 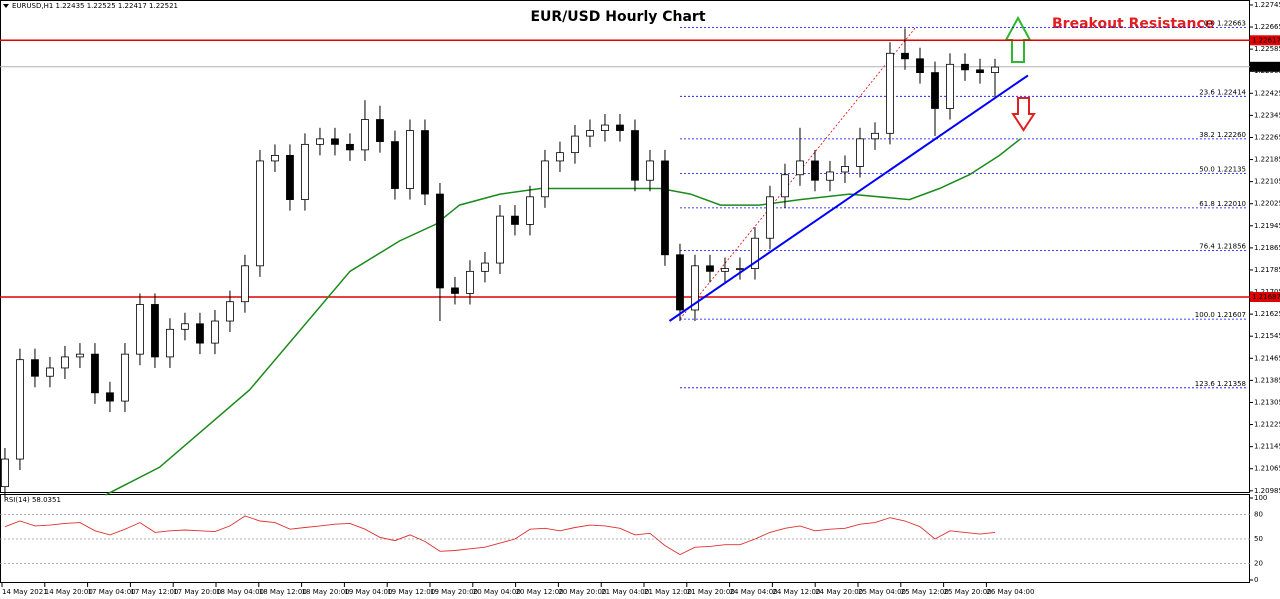 I want to click on y-tick-label: 1.21465, so click(x=1267, y=358).